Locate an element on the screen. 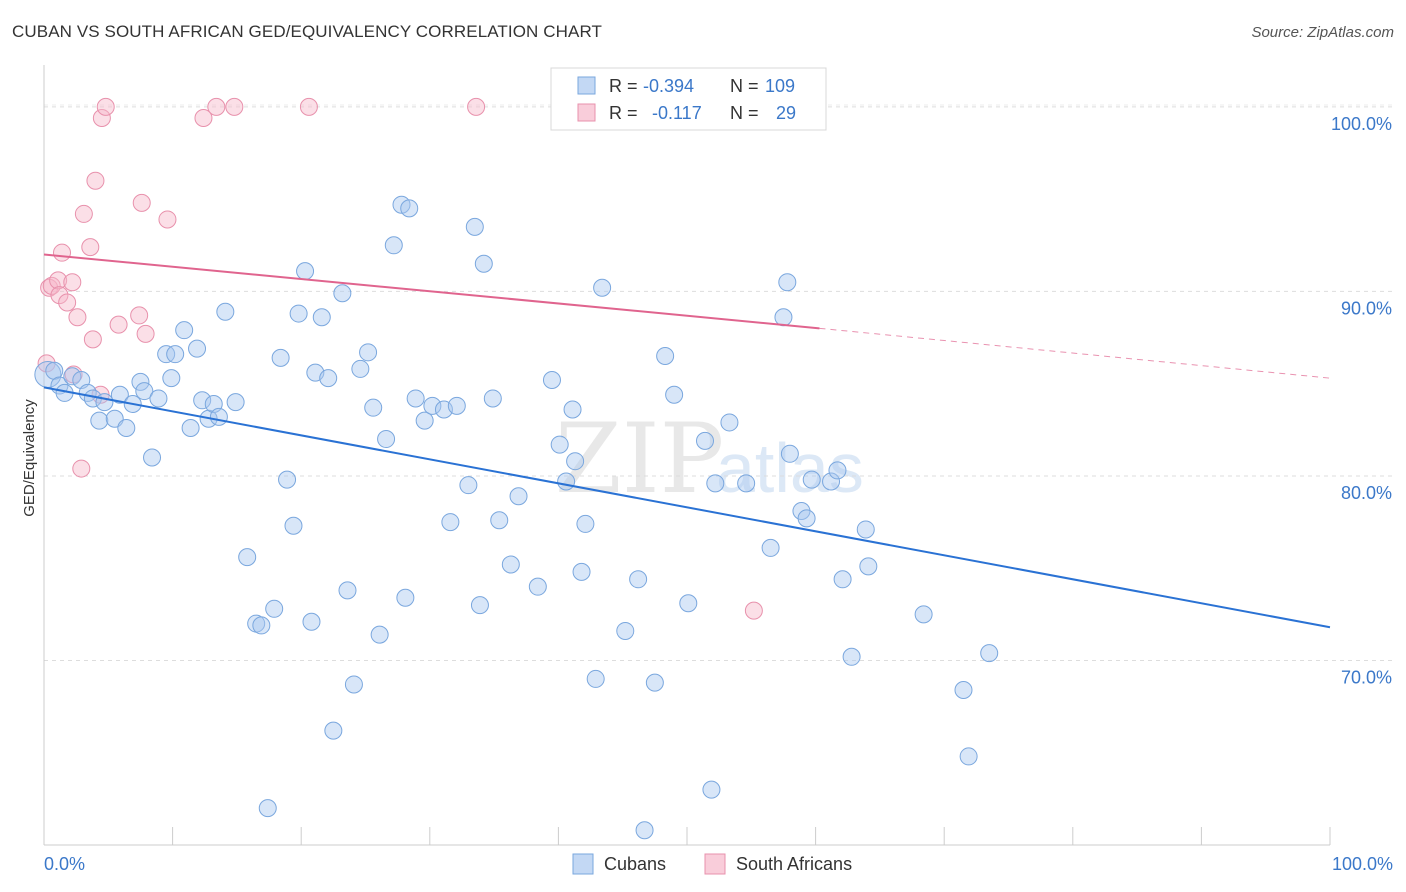 Image resolution: width=1406 pixels, height=892 pixels. source-label: Source: ZipAtlas.com is located at coordinates (1322, 32).